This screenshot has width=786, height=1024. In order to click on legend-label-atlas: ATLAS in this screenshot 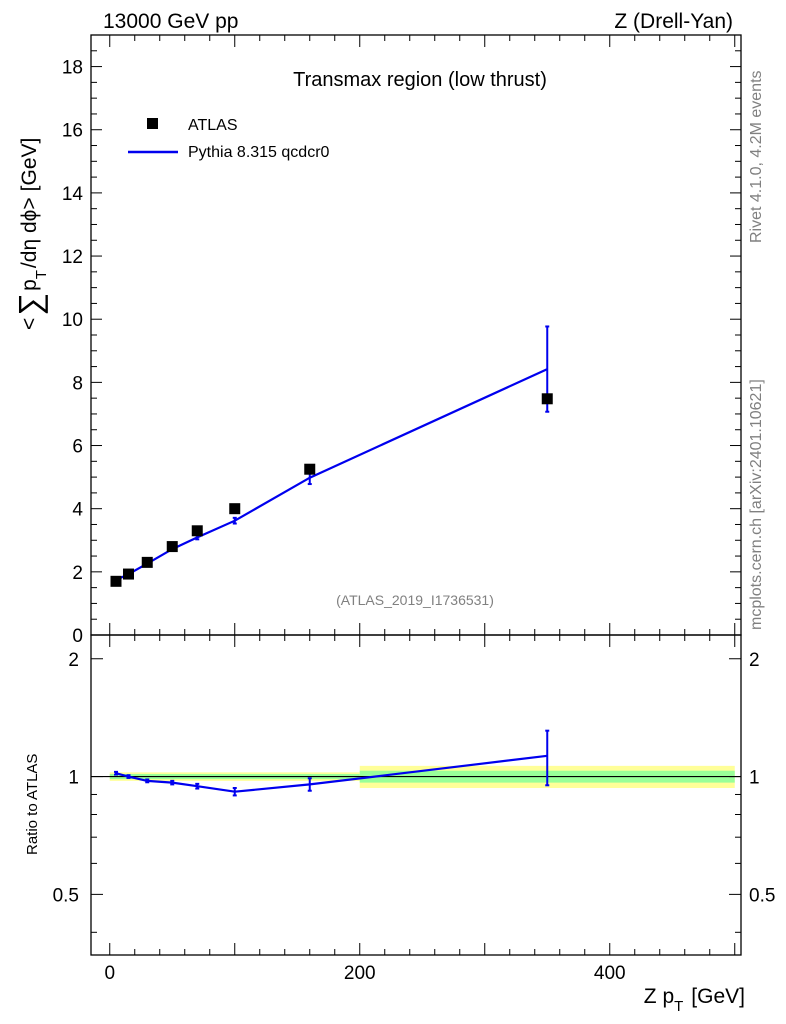, I will do `click(213, 125)`.